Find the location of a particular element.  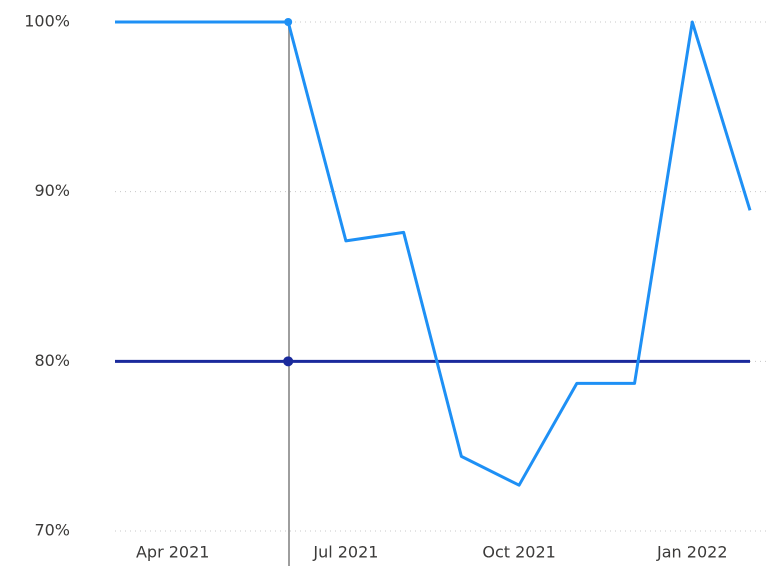

y-tick-label: 70% is located at coordinates (52, 530).